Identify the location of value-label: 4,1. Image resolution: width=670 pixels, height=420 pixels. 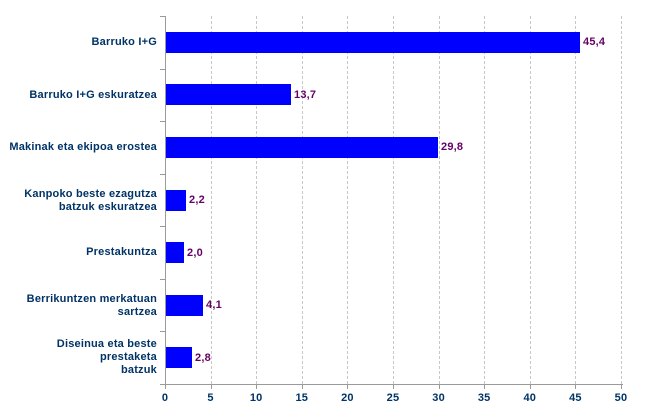
(214, 305).